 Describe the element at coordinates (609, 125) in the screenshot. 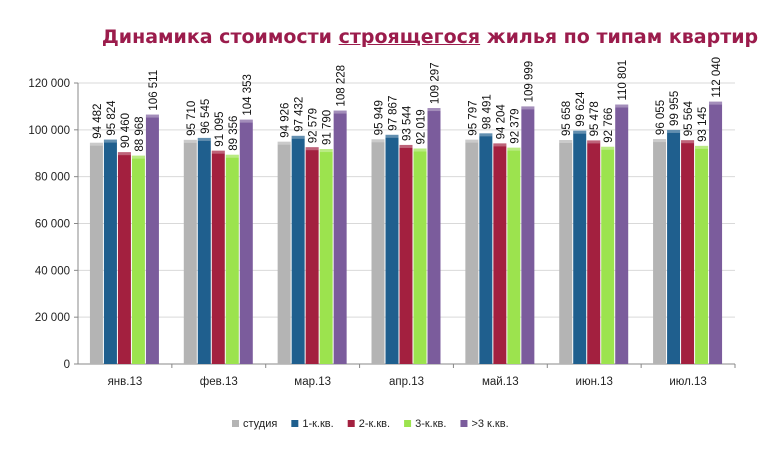

I see `data-label: 92 766` at that location.